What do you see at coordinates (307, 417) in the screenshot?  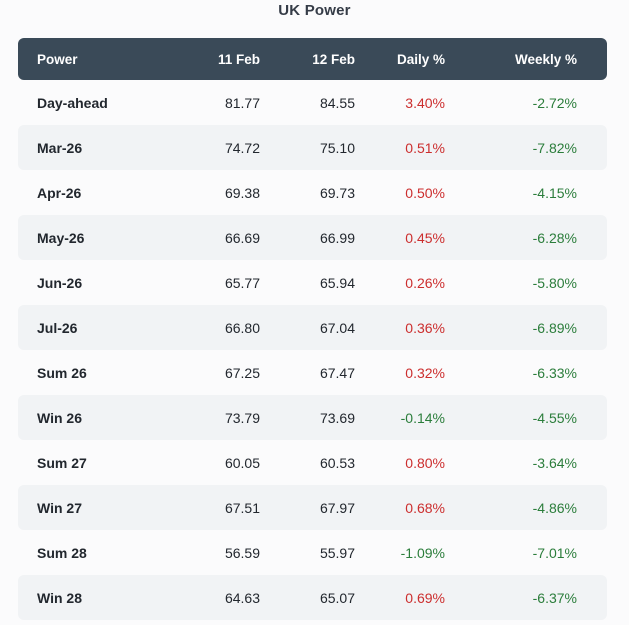 I see `price-12feb: 73.69` at bounding box center [307, 417].